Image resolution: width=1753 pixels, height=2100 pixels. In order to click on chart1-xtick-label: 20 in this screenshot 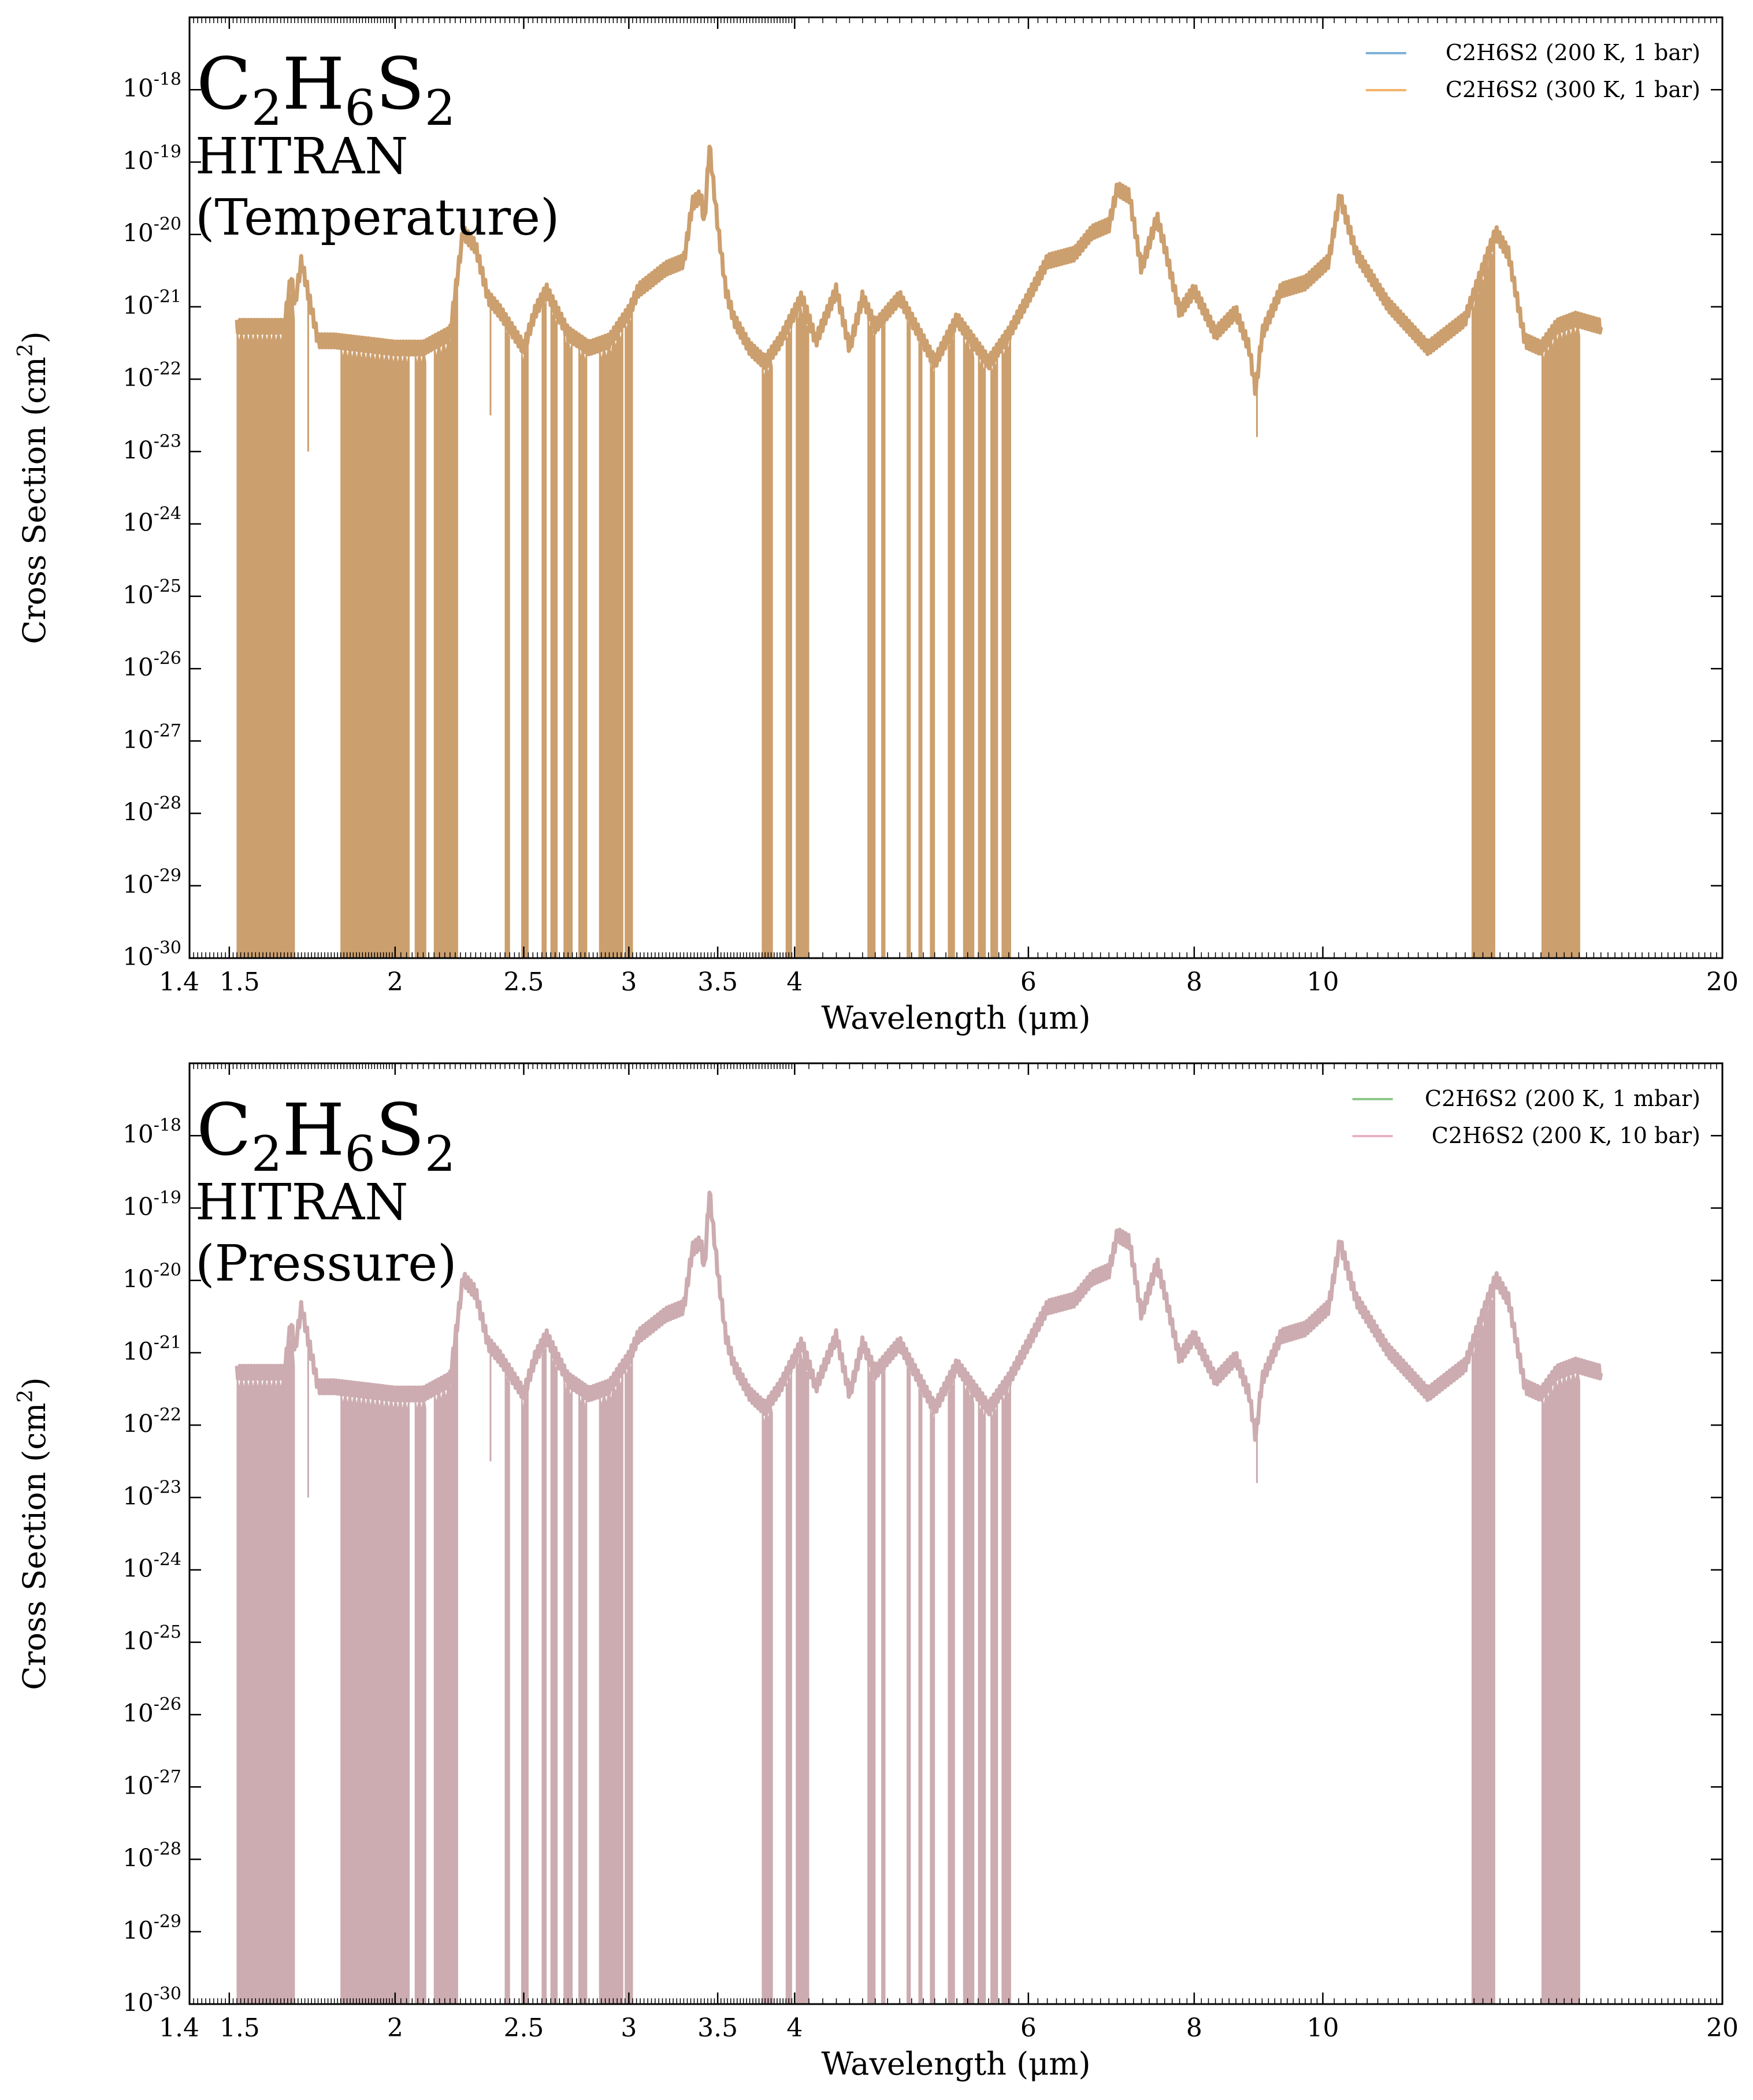, I will do `click(1722, 982)`.